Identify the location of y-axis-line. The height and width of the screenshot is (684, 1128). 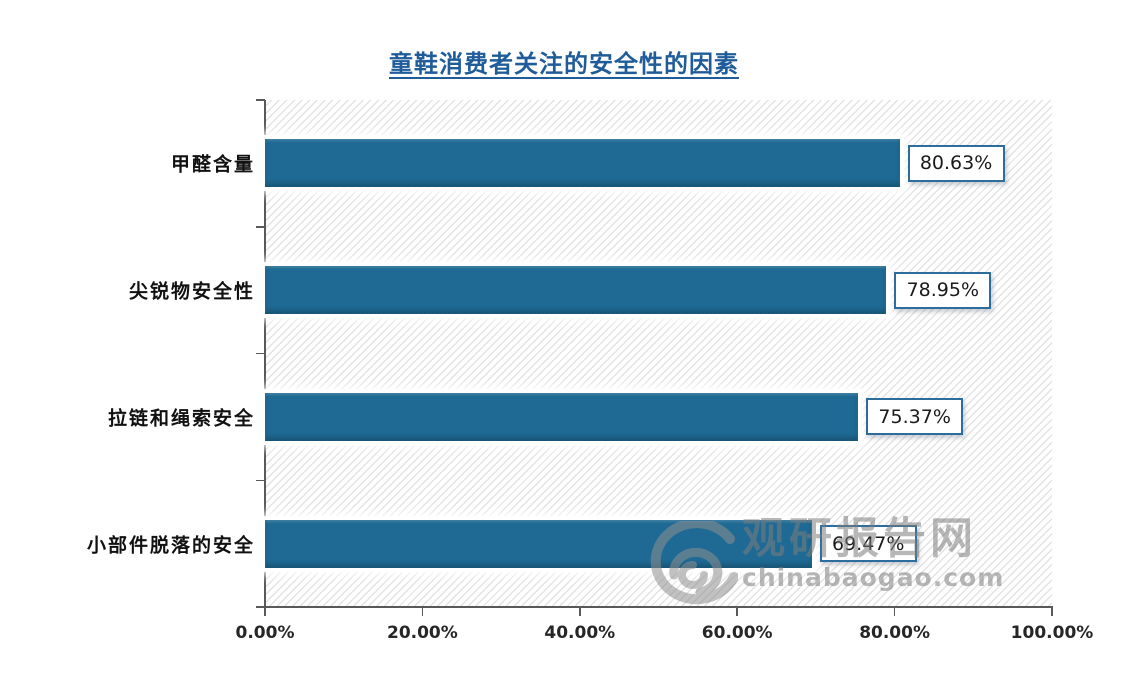
(265, 353).